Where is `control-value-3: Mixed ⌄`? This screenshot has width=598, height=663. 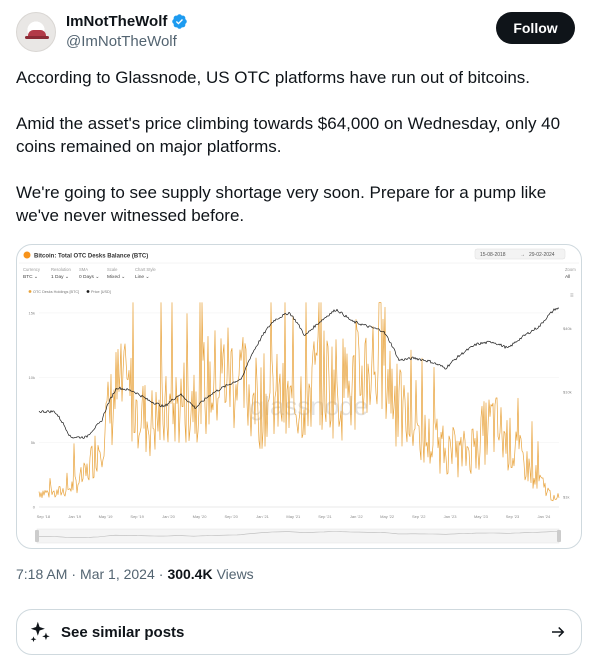 control-value-3: Mixed ⌄ is located at coordinates (116, 277).